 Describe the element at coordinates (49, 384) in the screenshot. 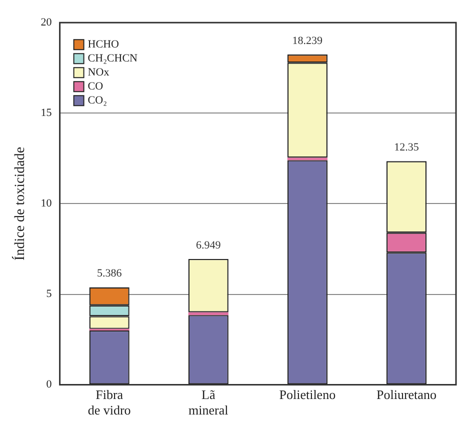

I see `y-tick-label: 0` at that location.